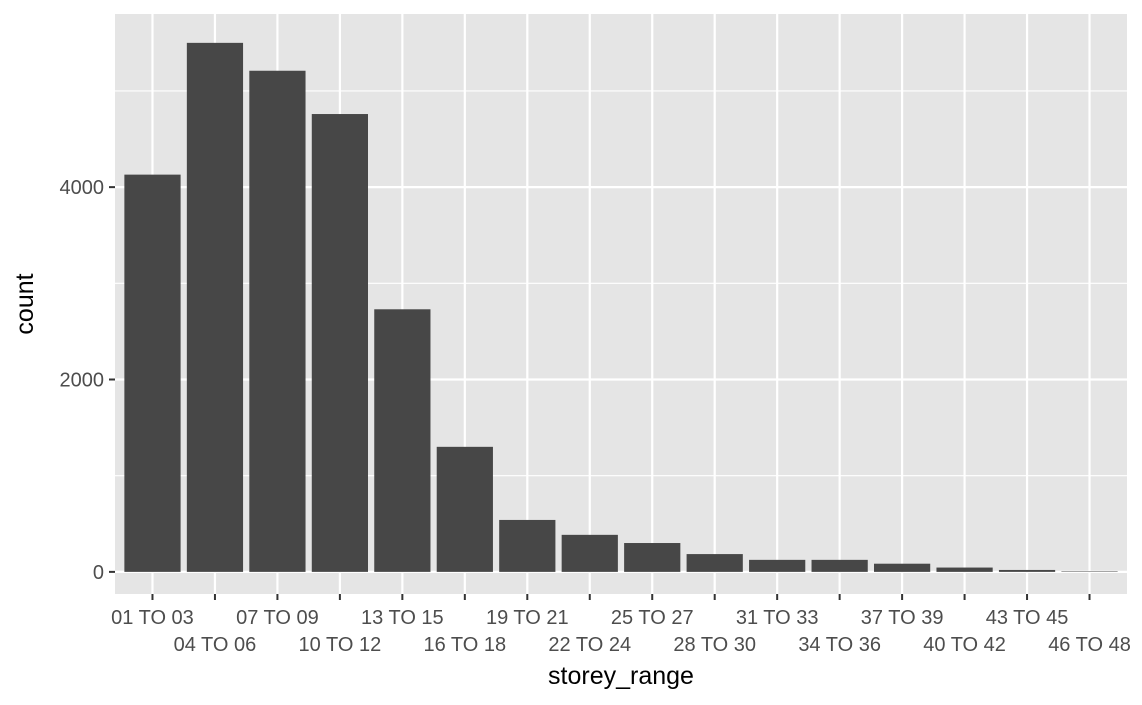  I want to click on y-tick-label: 0, so click(98, 573).